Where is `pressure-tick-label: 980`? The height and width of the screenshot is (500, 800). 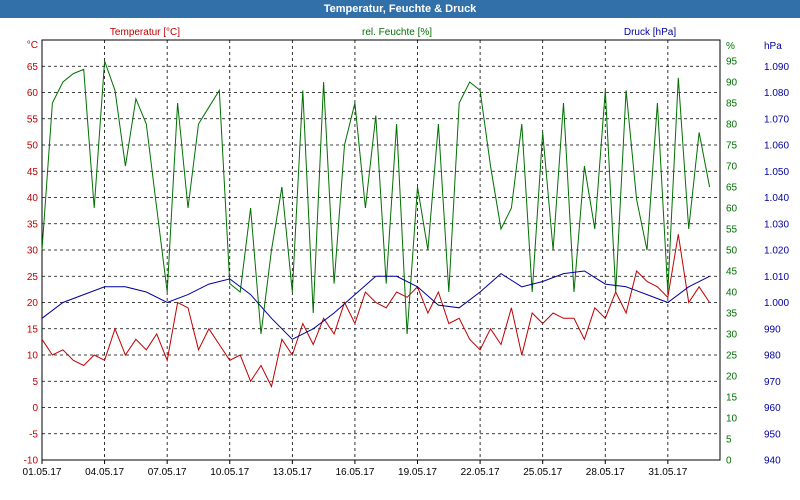
pressure-tick-label: 980 is located at coordinates (772, 356).